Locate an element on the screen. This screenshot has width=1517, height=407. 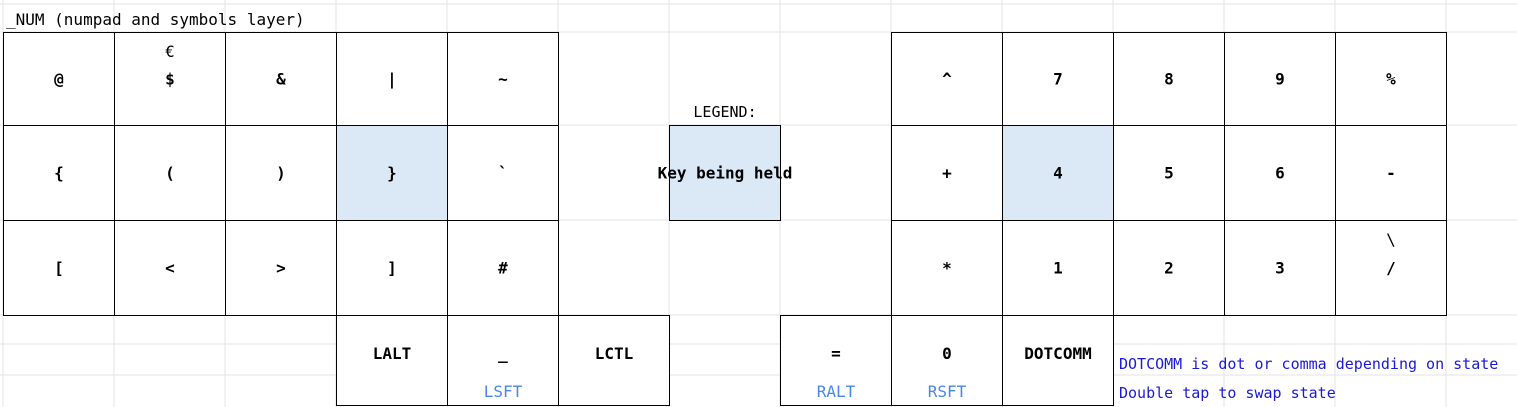
right-key-row2-1: + is located at coordinates (947, 173).